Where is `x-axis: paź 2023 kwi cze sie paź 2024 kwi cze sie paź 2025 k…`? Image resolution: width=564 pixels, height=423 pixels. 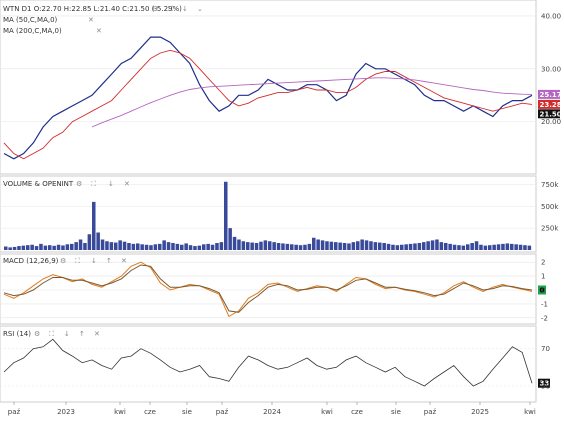
x-axis: paź 2023 kwi cze sie paź 2024 kwi cze sie paź 2025 k… is located at coordinates (272, 409).